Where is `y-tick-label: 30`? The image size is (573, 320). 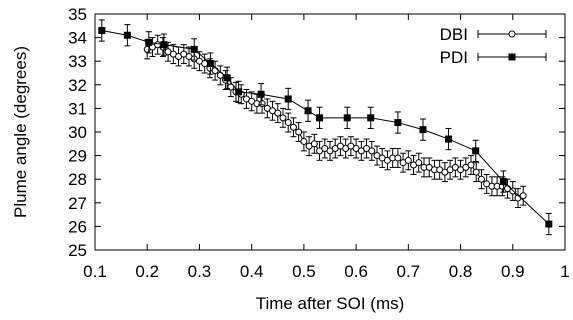
y-tick-label: 30 is located at coordinates (77, 132).